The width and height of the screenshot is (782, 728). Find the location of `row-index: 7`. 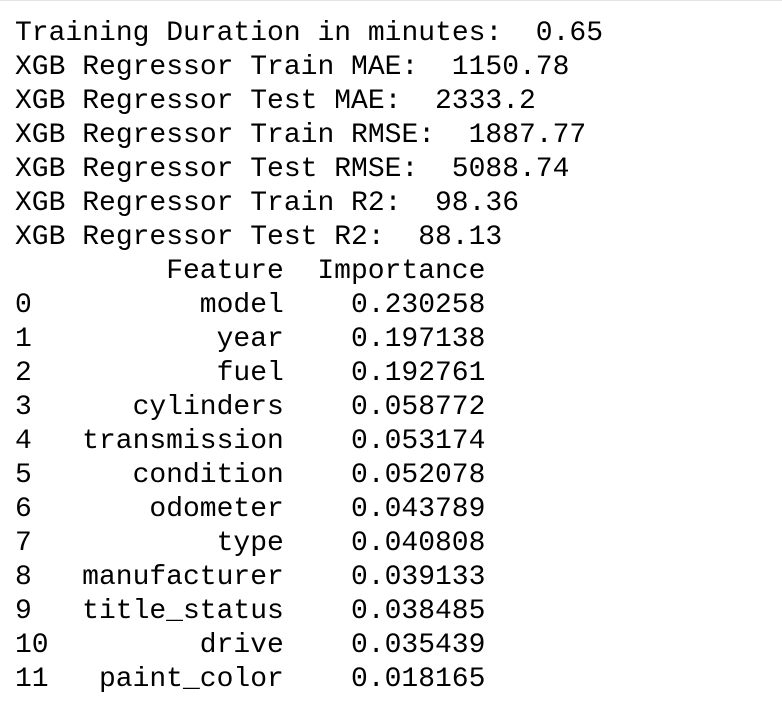

row-index: 7 is located at coordinates (23, 543).